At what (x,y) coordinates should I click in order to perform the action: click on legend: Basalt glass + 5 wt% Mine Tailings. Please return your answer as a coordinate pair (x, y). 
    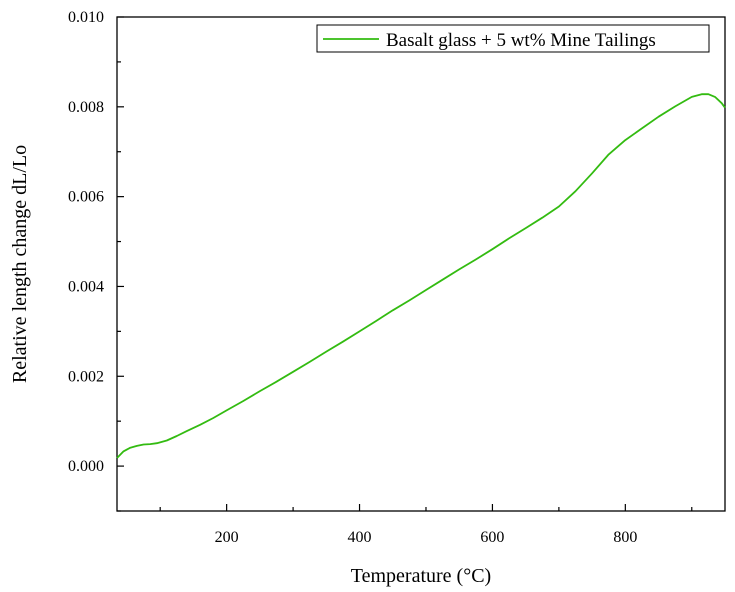
    Looking at the image, I should click on (513, 38).